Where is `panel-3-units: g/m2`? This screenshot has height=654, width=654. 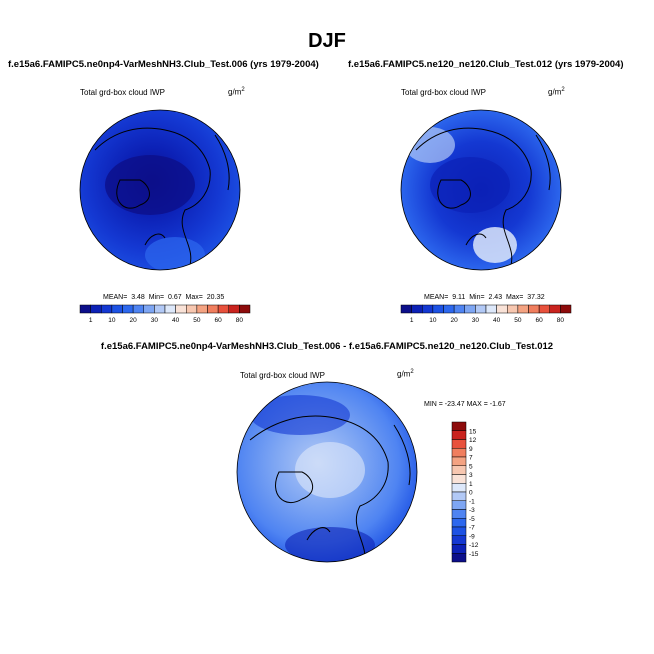
panel-3-units: g/m2 is located at coordinates (405, 374).